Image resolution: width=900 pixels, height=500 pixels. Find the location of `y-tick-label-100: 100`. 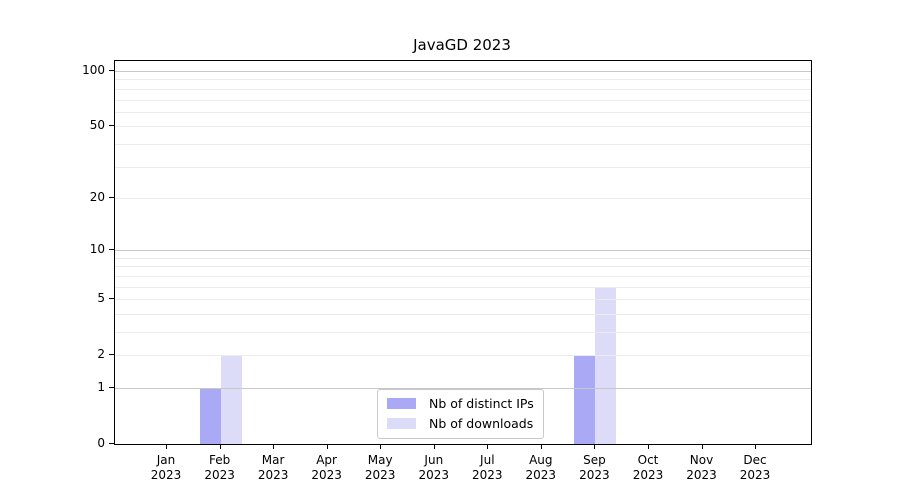

y-tick-label-100: 100 is located at coordinates (93, 70).